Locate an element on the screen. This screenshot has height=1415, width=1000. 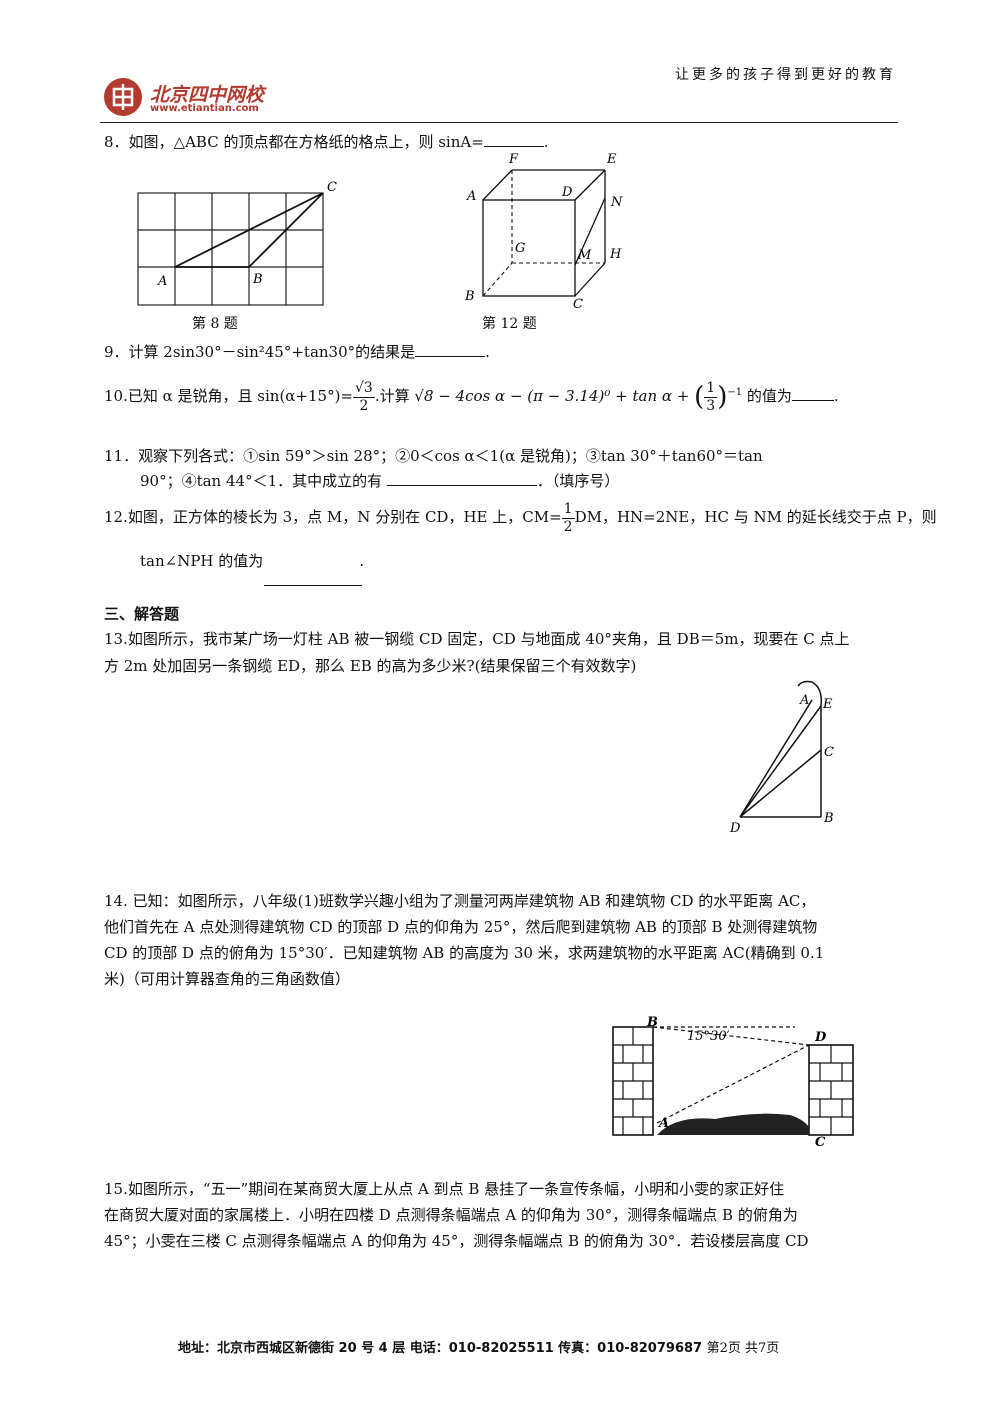
question-12-end: . is located at coordinates (362, 561).